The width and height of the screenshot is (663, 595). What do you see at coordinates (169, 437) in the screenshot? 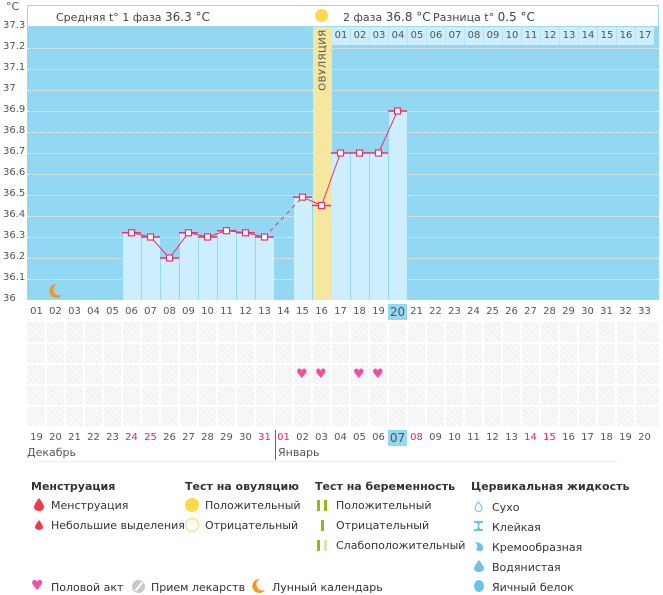
I see `calendar-date-label: 26` at bounding box center [169, 437].